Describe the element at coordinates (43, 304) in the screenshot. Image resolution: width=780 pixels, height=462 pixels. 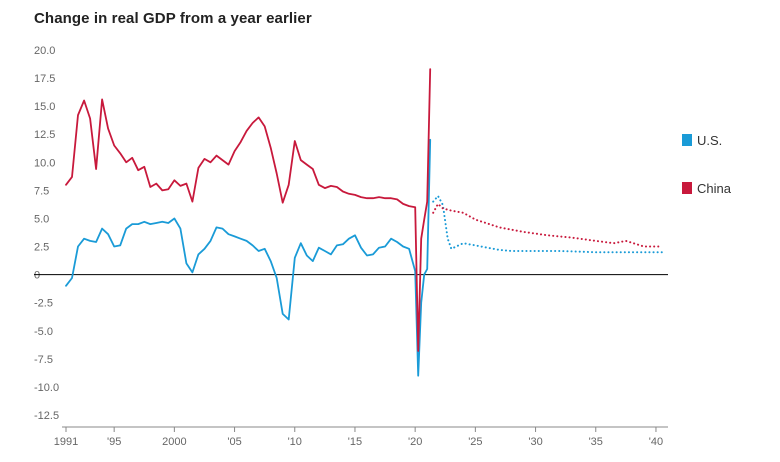
I see `y-tick-label: -2.5` at that location.